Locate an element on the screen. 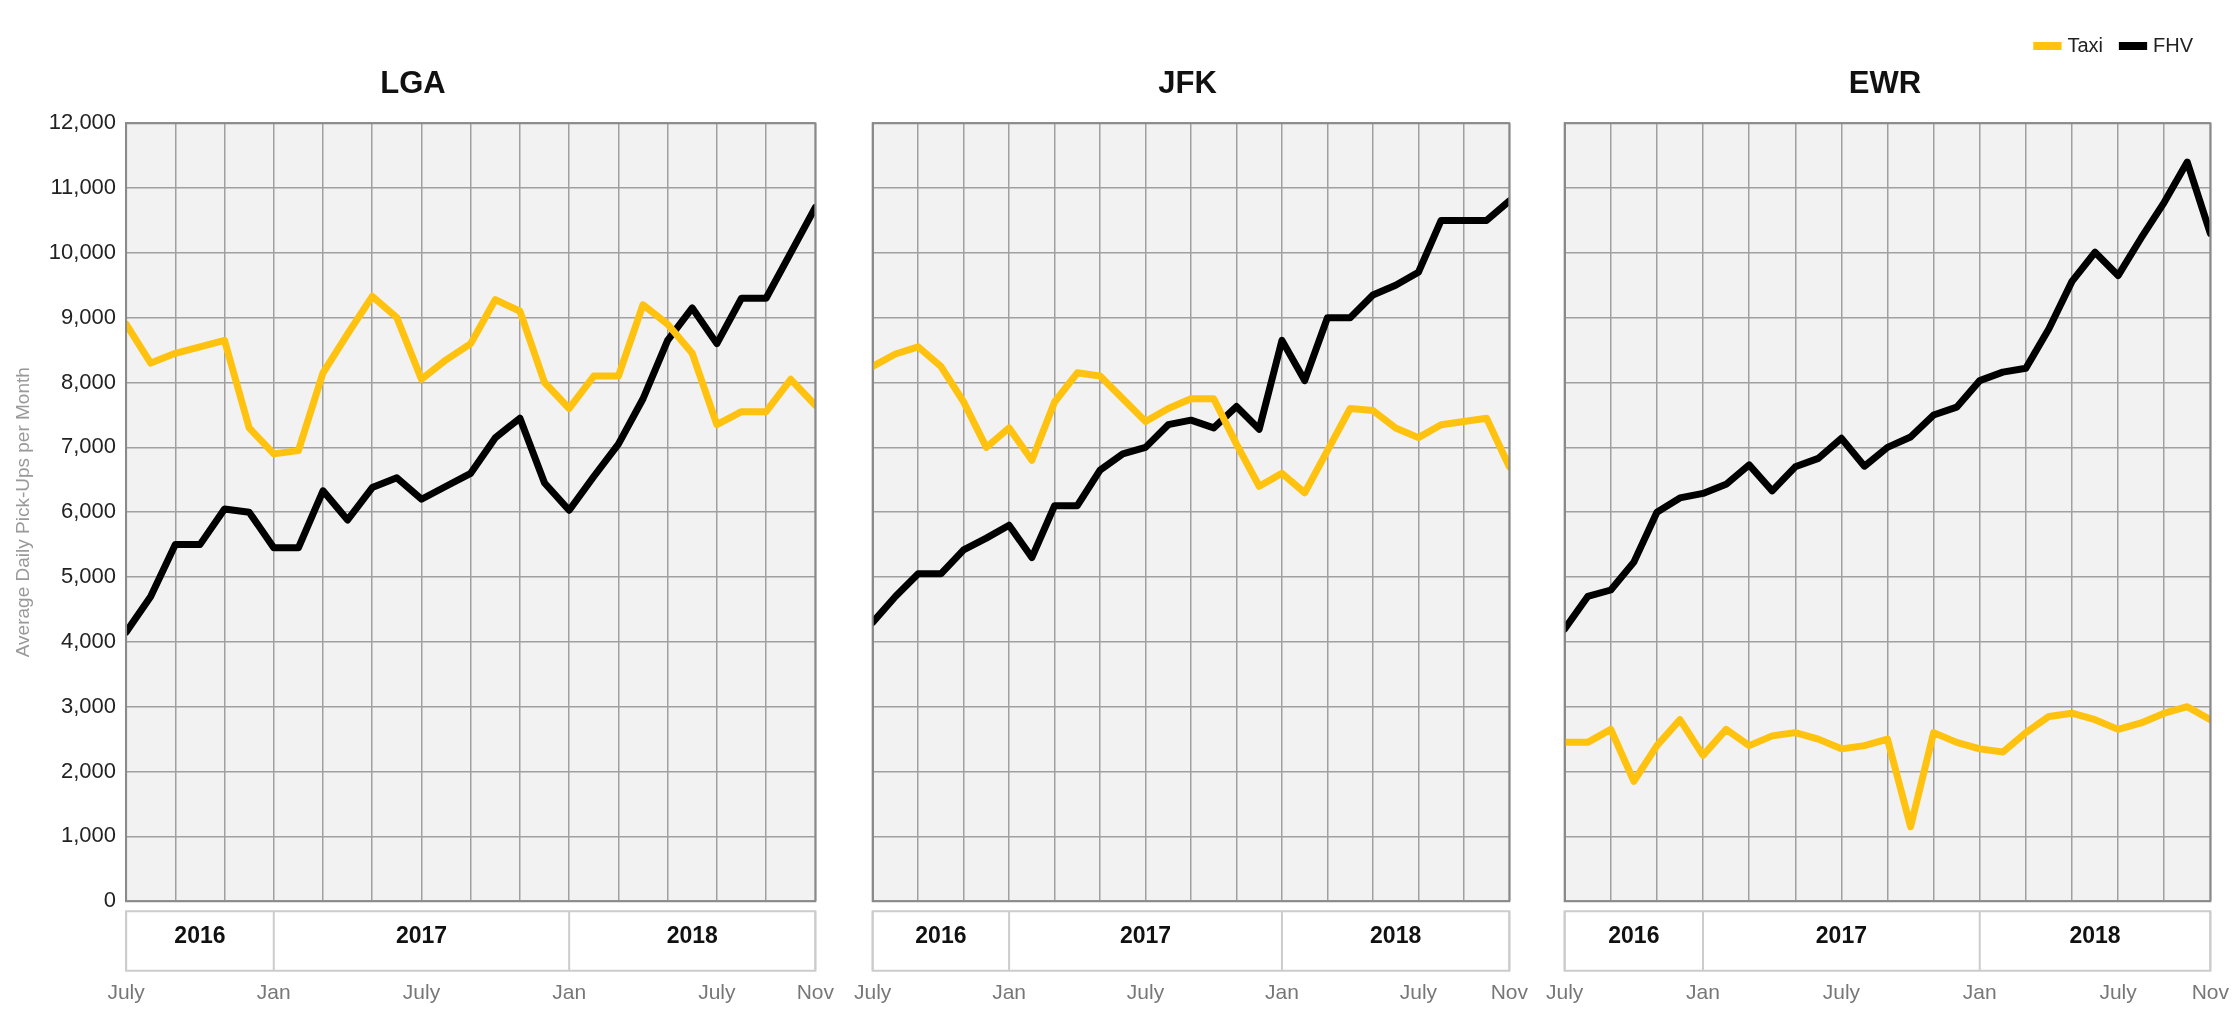  legend-label: Taxi is located at coordinates (2085, 44).